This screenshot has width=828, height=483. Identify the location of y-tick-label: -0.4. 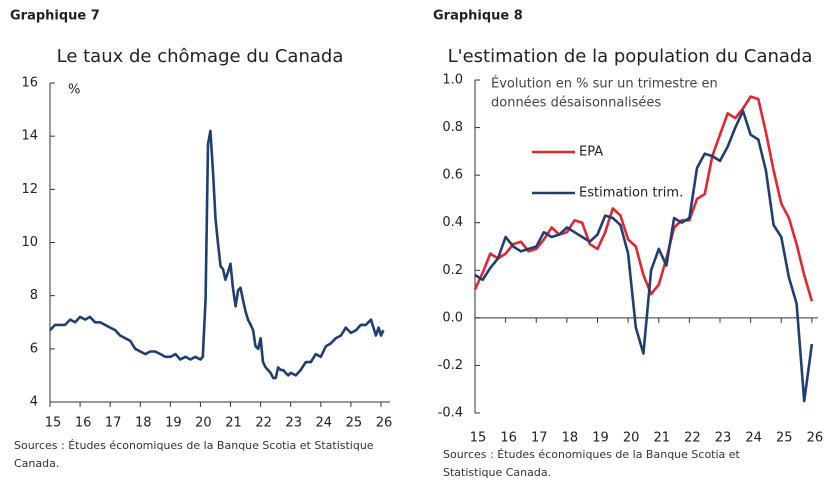
(450, 413).